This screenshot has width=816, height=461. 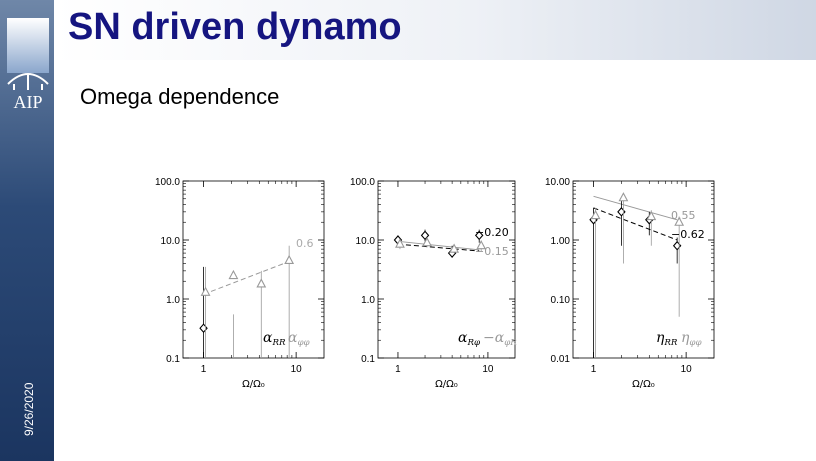 What do you see at coordinates (305, 243) in the screenshot?
I see `slope-label: 0.6` at bounding box center [305, 243].